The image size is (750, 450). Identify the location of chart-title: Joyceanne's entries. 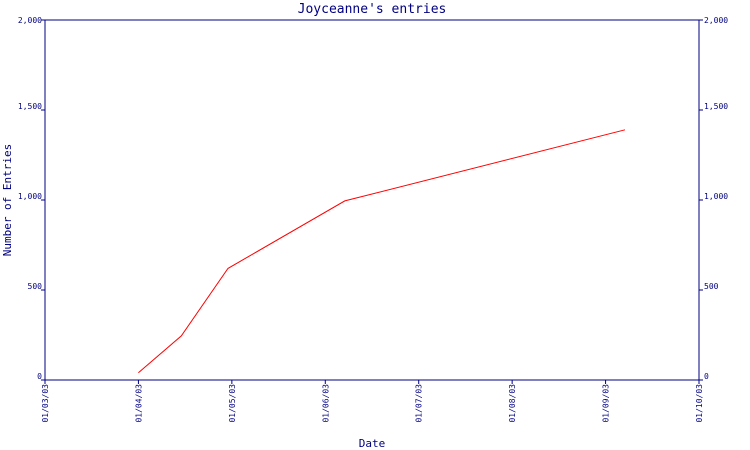
(372, 9).